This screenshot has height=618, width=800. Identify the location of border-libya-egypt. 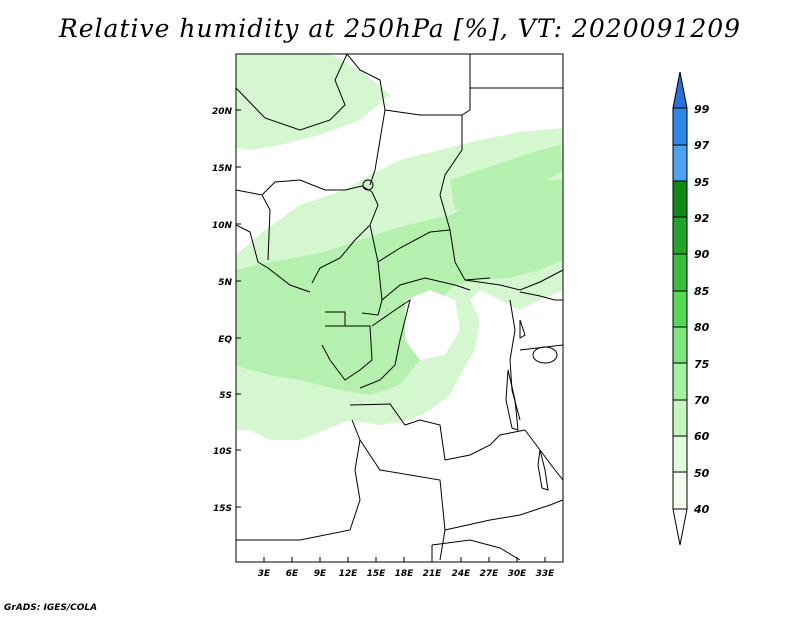
(466, 85).